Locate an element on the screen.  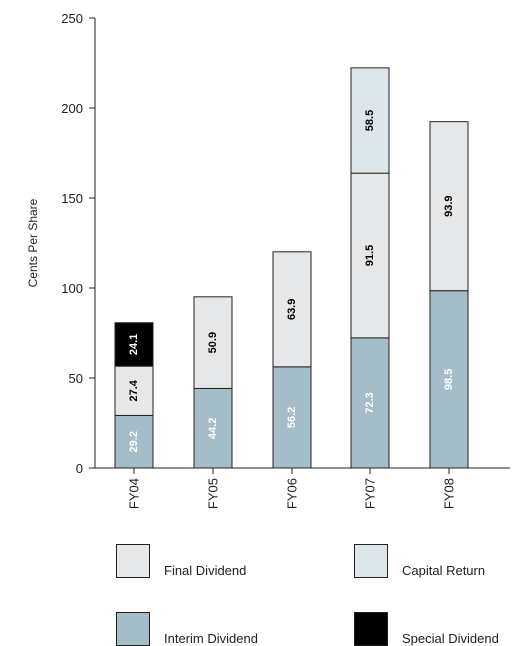
data-label: 58.5 is located at coordinates (370, 120).